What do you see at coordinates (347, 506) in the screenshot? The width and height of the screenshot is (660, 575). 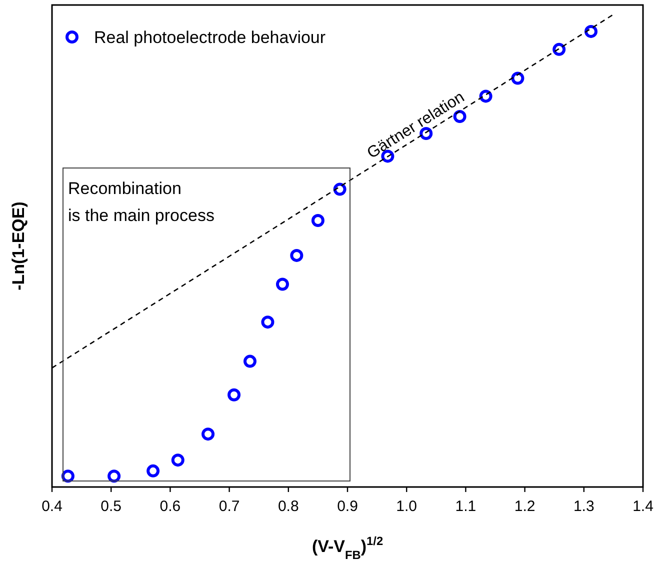 I see `x-tick-label: 0.9` at bounding box center [347, 506].